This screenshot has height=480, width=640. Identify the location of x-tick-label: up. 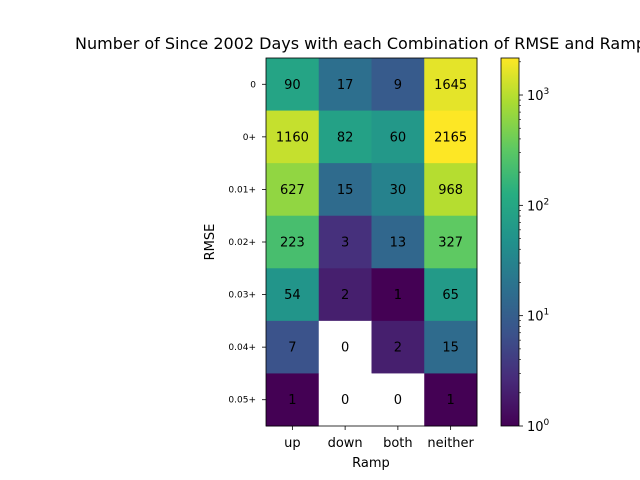
(292, 443).